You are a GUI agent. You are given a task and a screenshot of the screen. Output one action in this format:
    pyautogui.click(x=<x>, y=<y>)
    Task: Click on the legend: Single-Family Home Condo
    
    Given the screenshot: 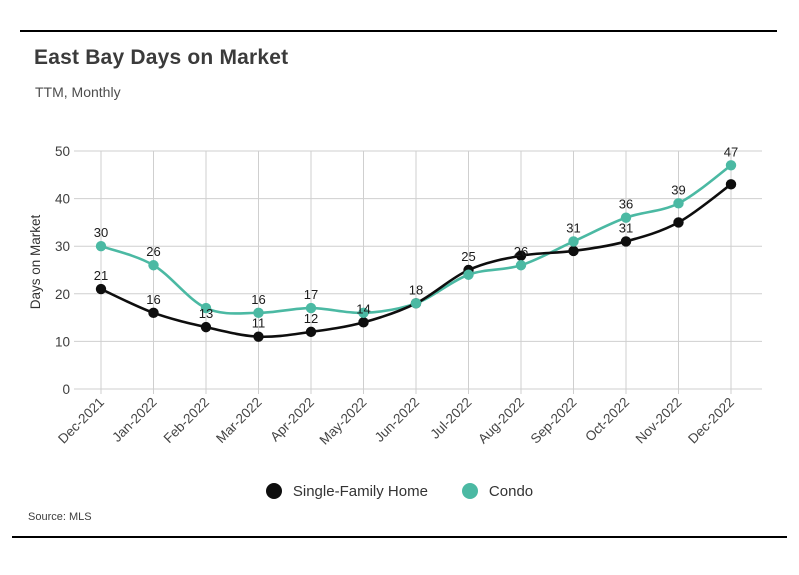 What is the action you would take?
    pyautogui.click(x=399, y=491)
    